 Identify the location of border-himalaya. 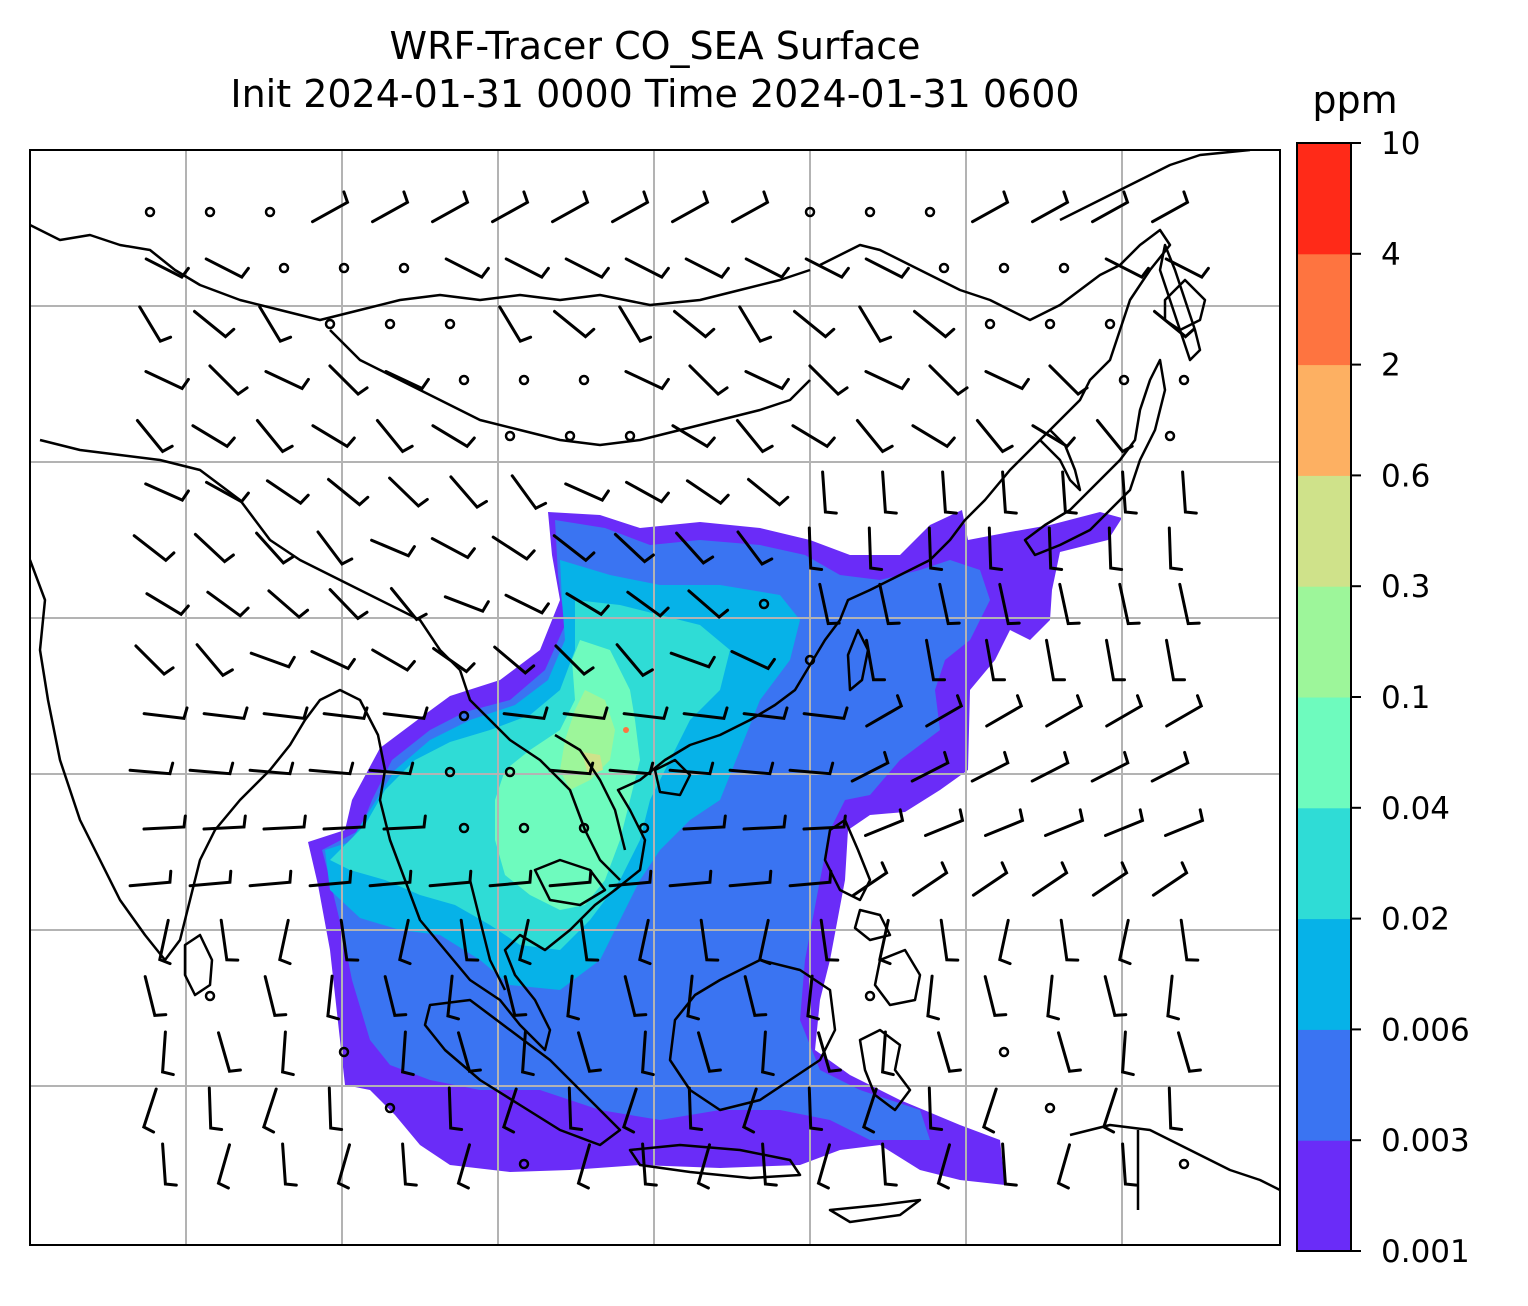
(250, 554).